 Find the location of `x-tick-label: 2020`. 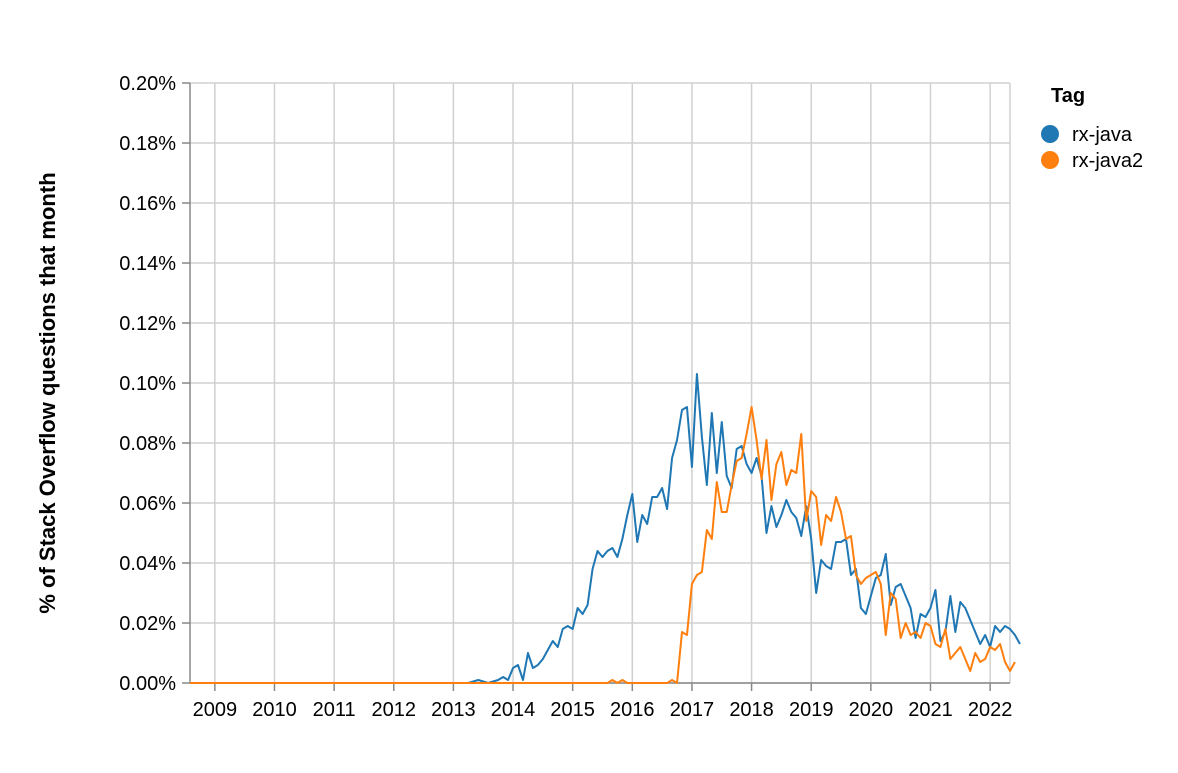

x-tick-label: 2020 is located at coordinates (871, 710).